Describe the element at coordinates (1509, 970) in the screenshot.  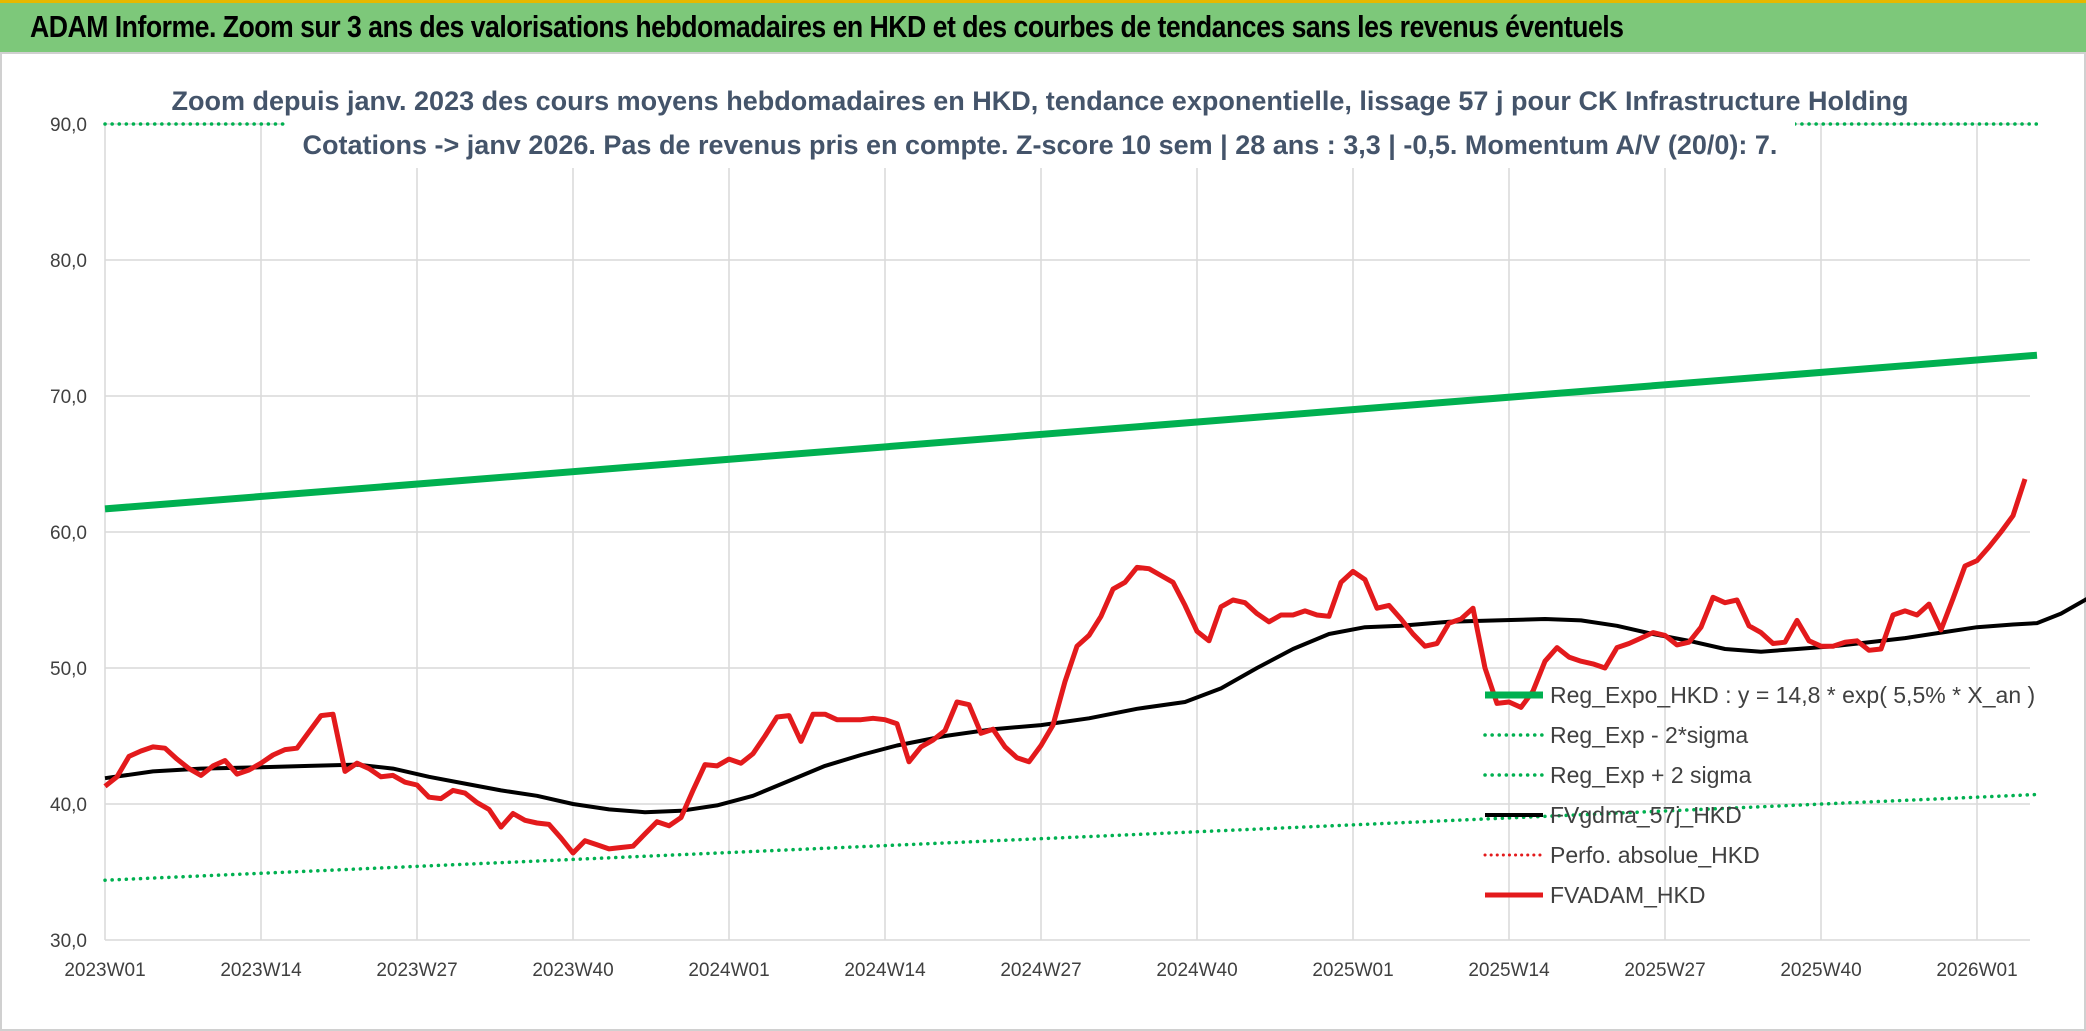
I see `x-tick-label: 2025W14` at that location.